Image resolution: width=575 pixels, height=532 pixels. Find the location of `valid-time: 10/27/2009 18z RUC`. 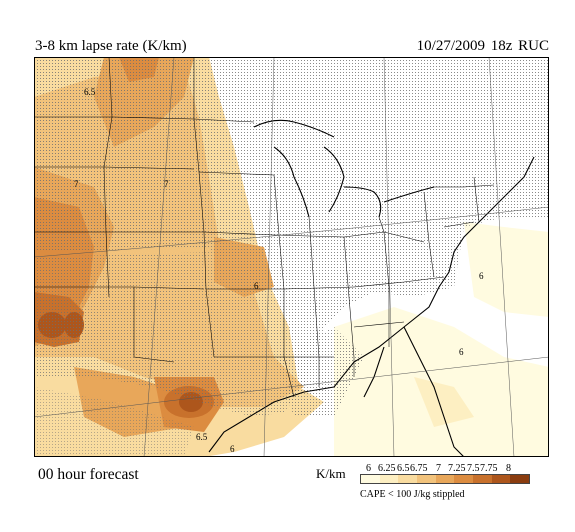

valid-time: 10/27/2009 18z RUC is located at coordinates (482, 46).